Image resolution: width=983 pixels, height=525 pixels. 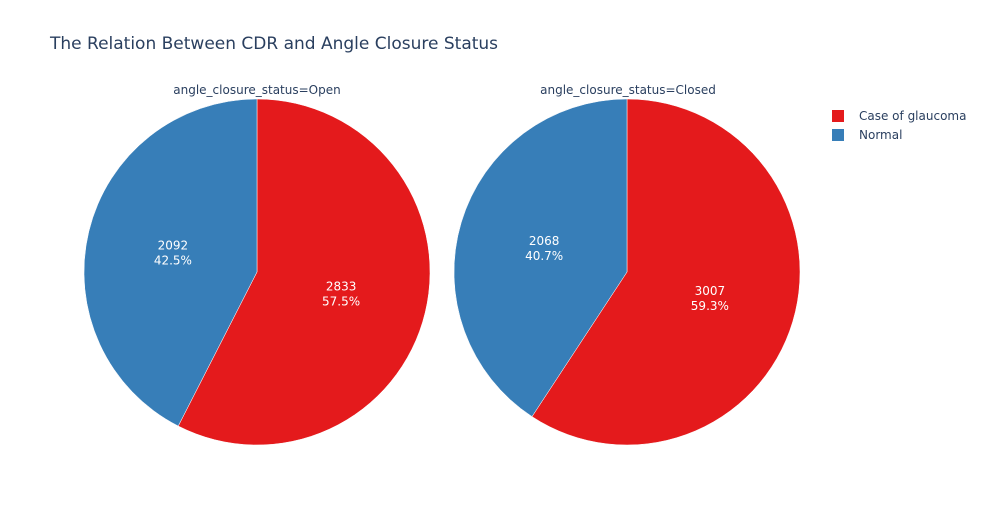 I want to click on pie-title-open: angle_closure_status=Open, so click(x=257, y=90).